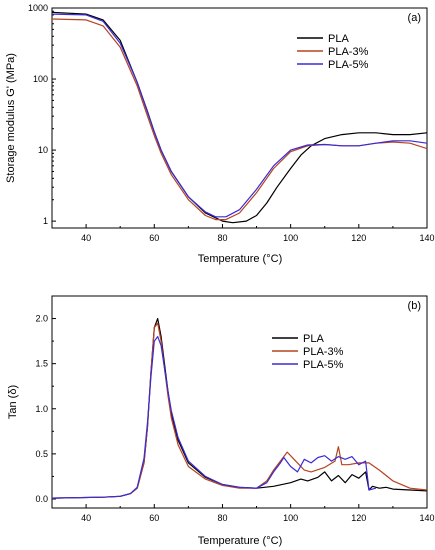  Describe the element at coordinates (38, 8) in the screenshot. I see `y-tick-label: 1000` at that location.